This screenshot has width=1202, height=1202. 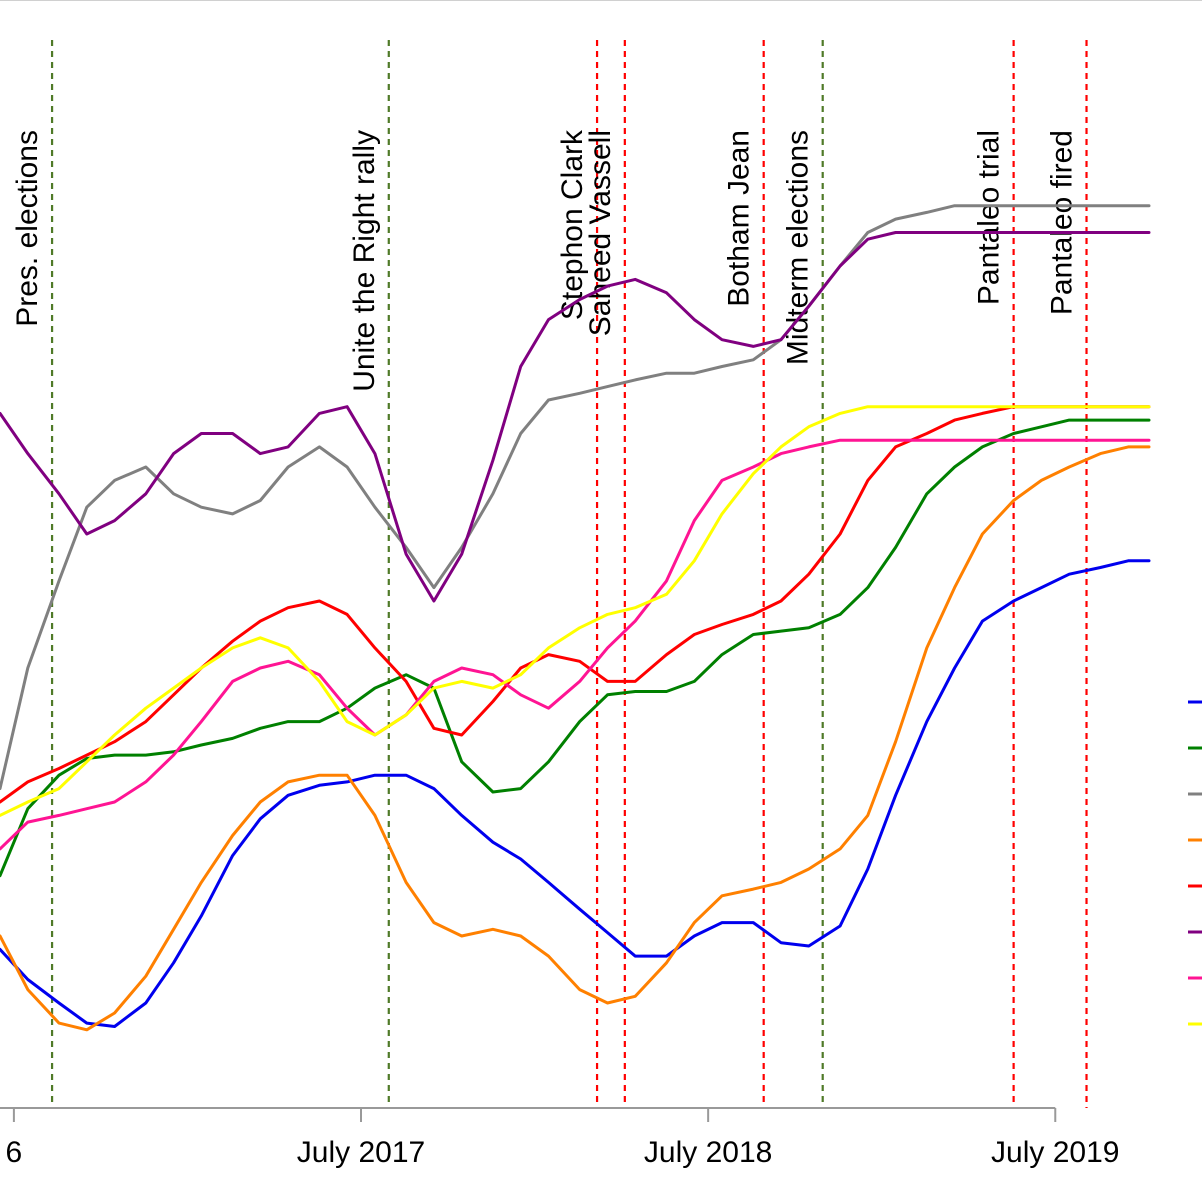 What do you see at coordinates (27, 228) in the screenshot?
I see `event-label: Pres. elections` at bounding box center [27, 228].